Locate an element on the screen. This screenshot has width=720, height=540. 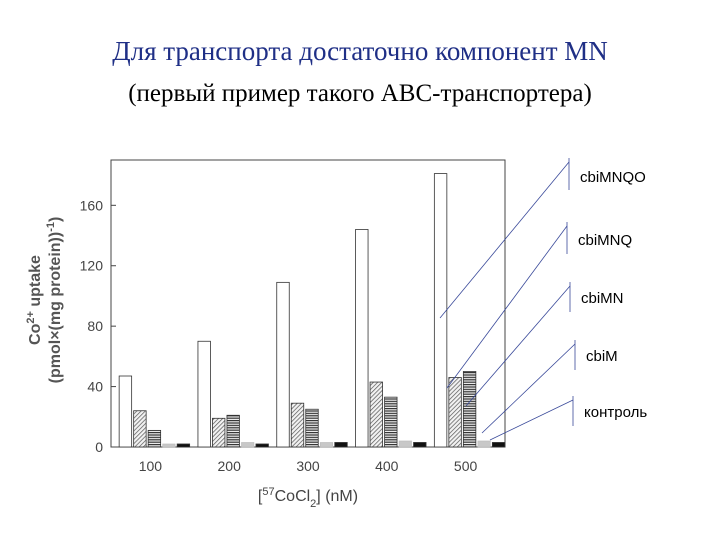
x-tick-label: 200 is located at coordinates (230, 466).